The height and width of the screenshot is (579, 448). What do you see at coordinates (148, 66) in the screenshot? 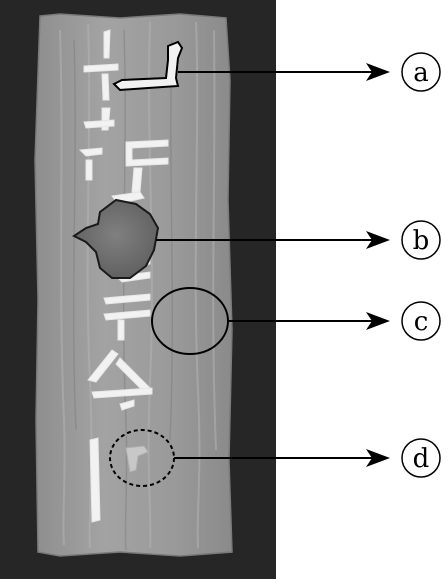
I see `marked-stroke-a` at bounding box center [148, 66].